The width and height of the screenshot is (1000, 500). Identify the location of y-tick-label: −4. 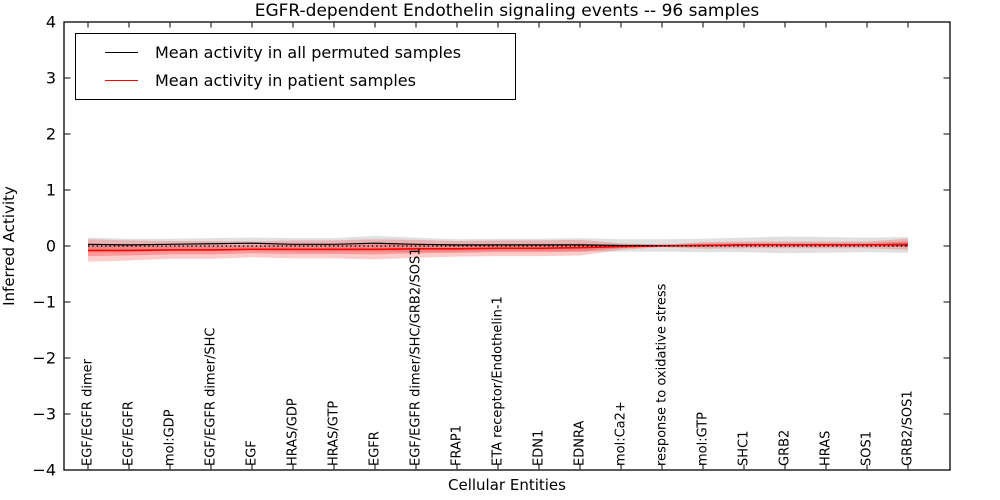
(44, 470).